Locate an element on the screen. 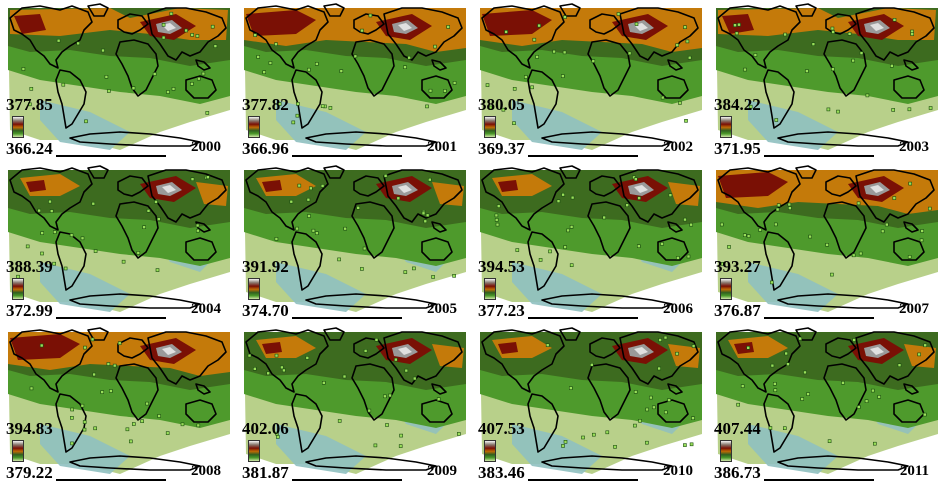 This screenshot has width=942, height=485. scale-min-value: 383.46 is located at coordinates (501, 472).